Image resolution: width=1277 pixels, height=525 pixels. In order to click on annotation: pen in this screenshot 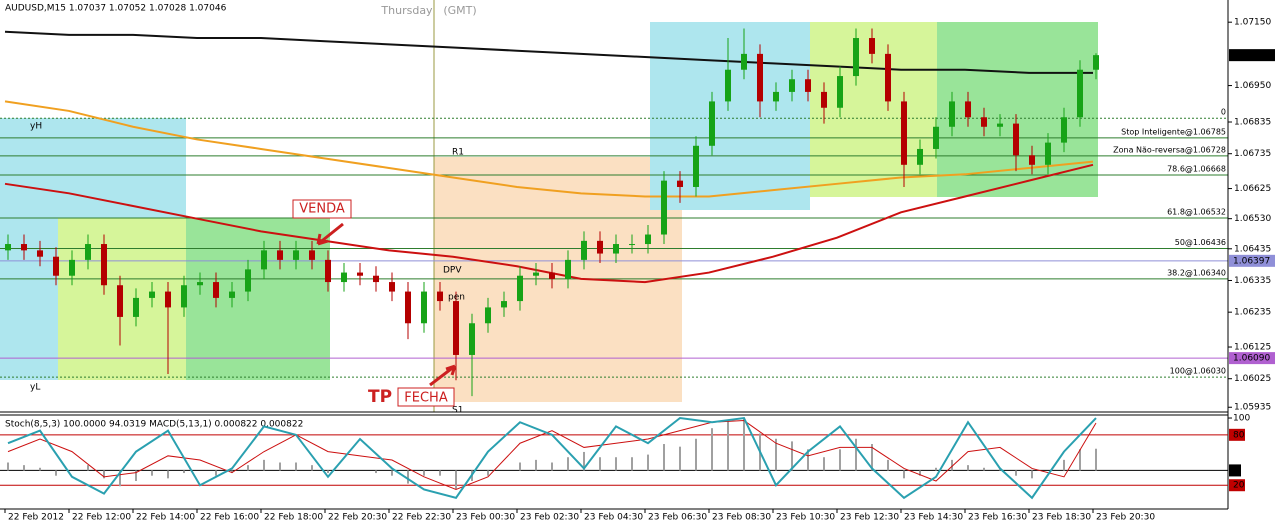, I will do `click(456, 298)`.